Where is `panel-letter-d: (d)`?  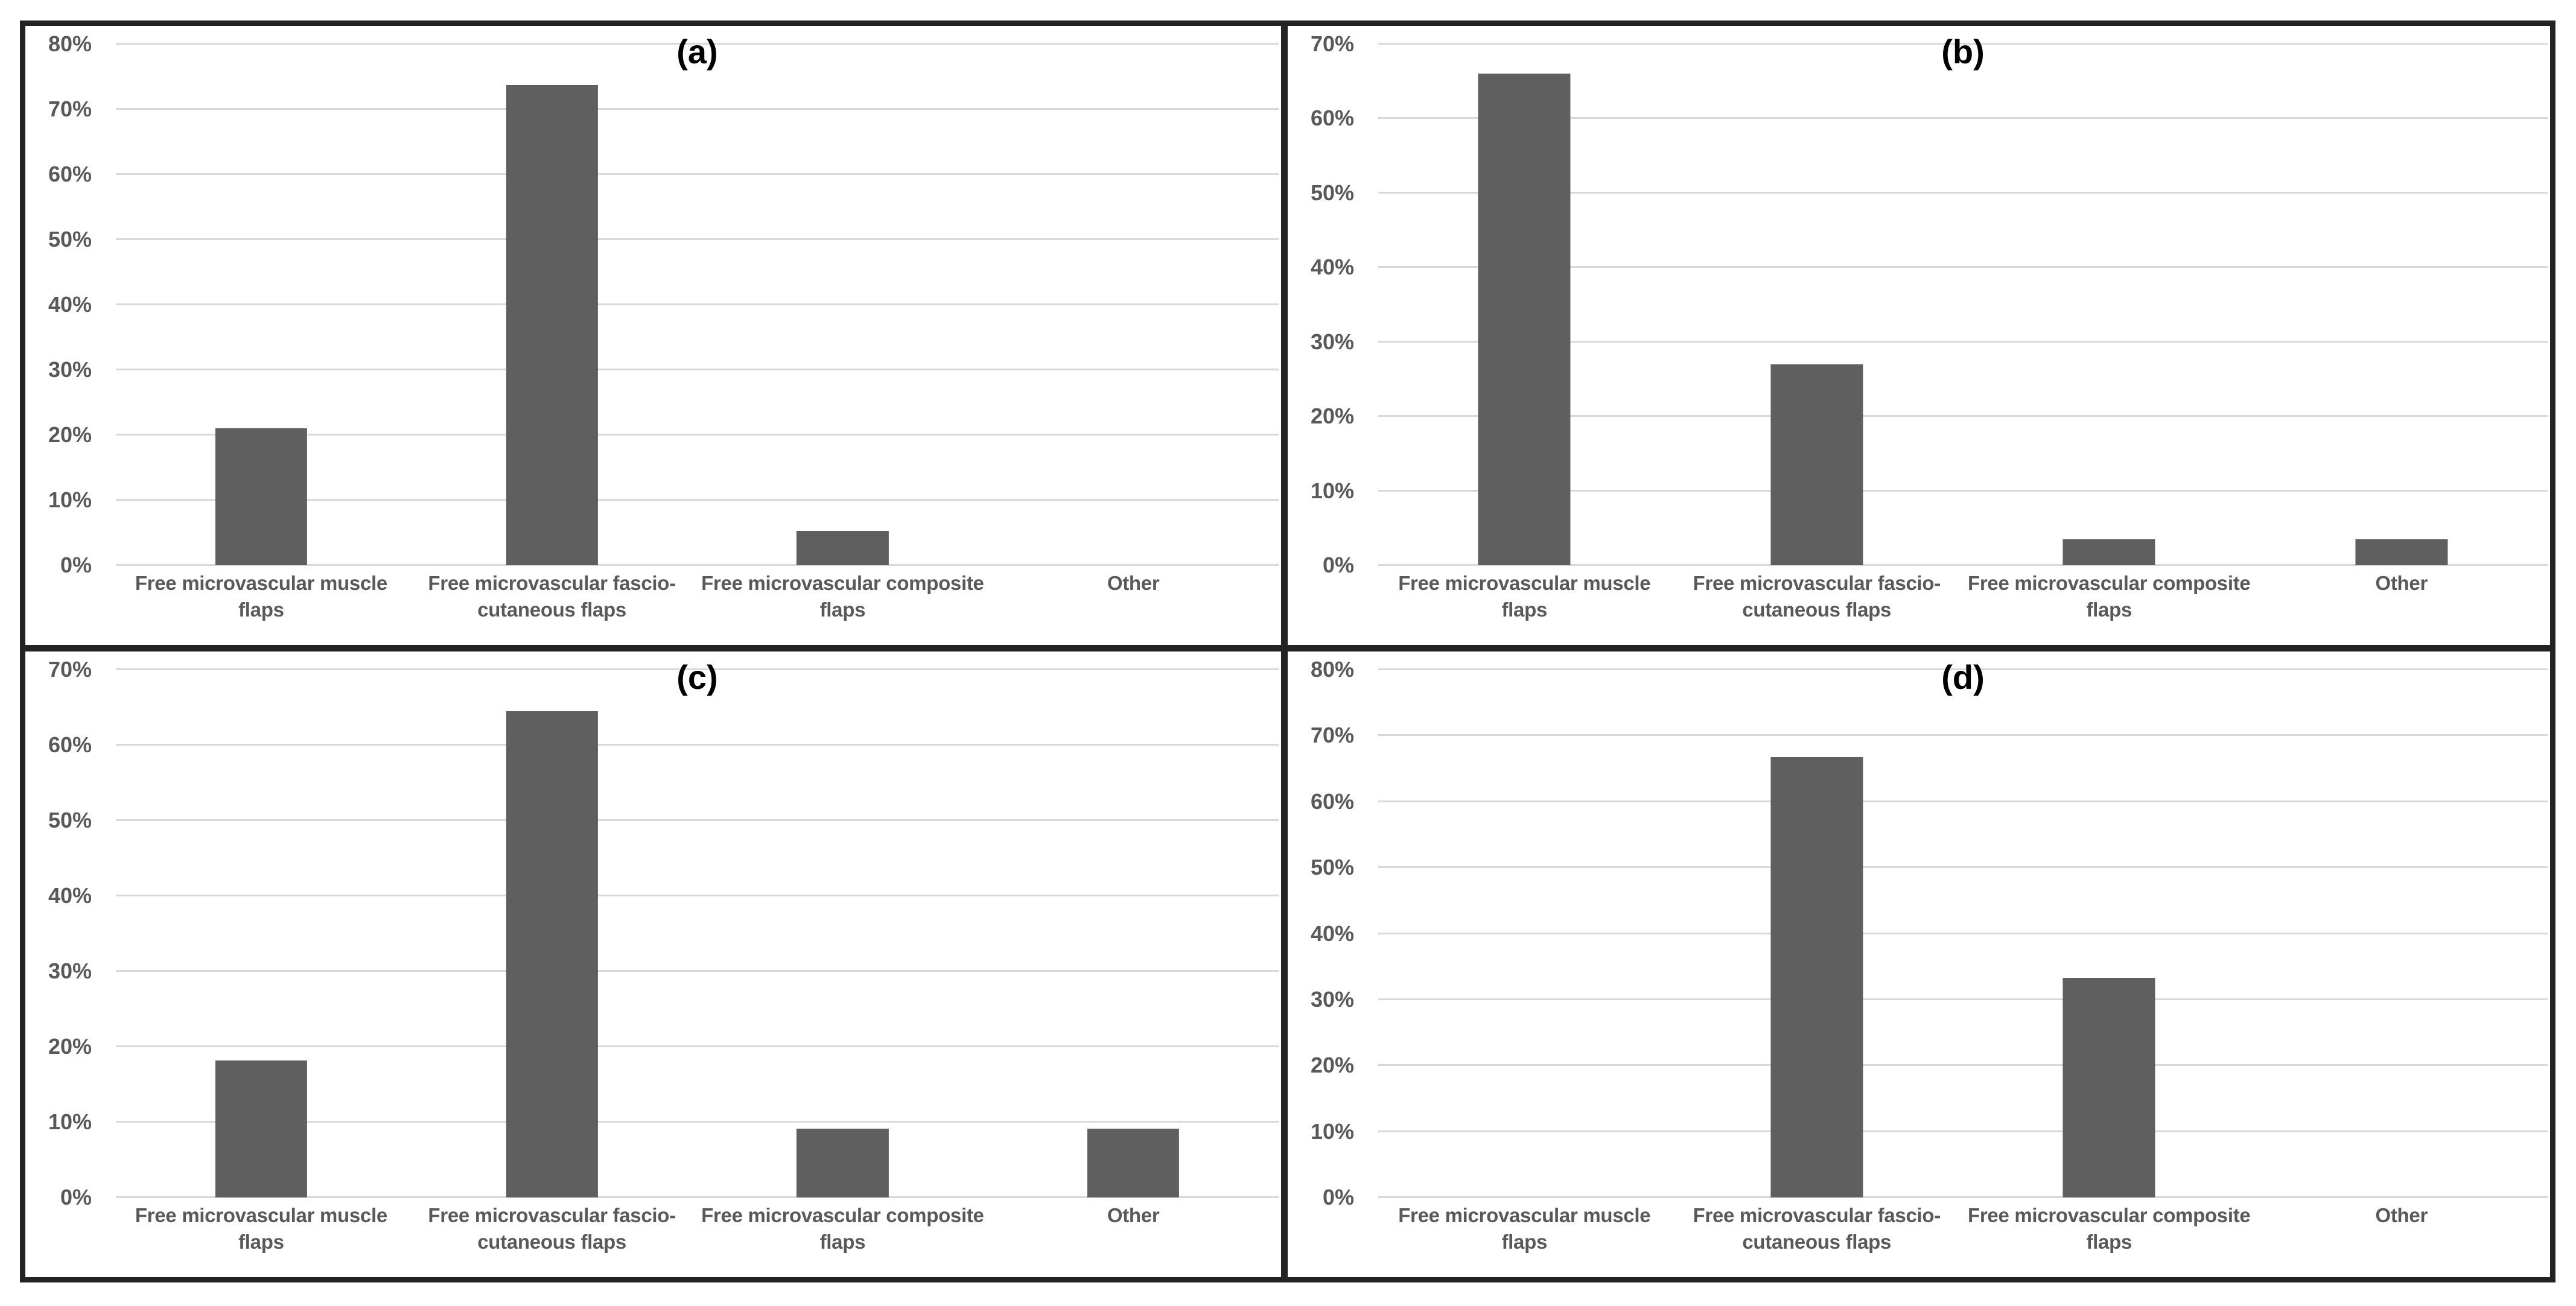 panel-letter-d: (d) is located at coordinates (1963, 677).